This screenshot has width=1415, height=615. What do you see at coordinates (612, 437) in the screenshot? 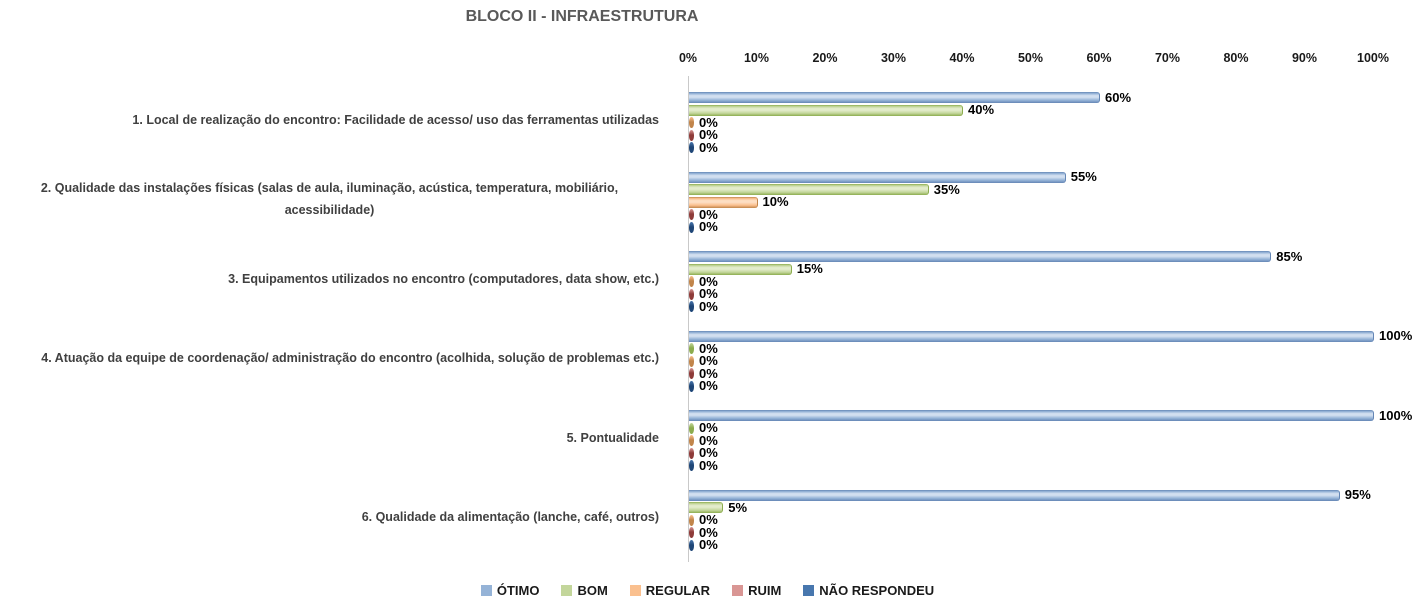
I see `category-label: 5. Pontualidade` at bounding box center [612, 437].